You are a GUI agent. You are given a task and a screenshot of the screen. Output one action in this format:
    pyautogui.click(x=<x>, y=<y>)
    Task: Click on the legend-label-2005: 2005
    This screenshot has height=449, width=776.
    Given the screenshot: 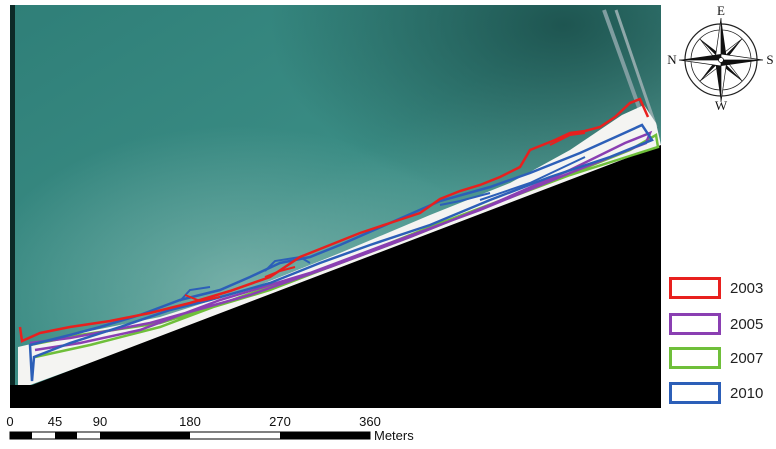 What is the action you would take?
    pyautogui.click(x=747, y=324)
    